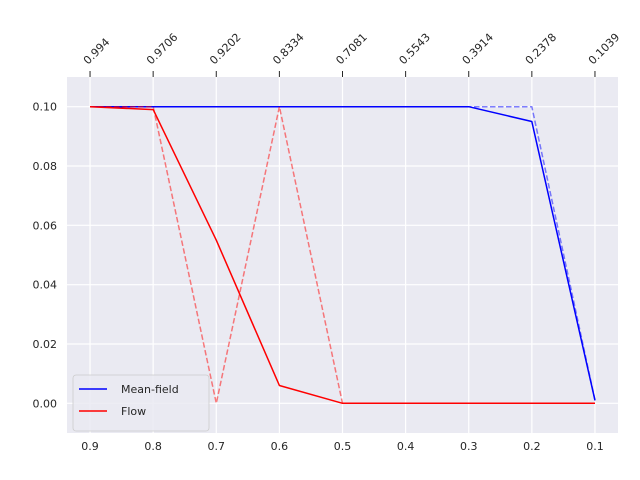 Image resolution: width=640 pixels, height=480 pixels. Describe the element at coordinates (604, 49) in the screenshot. I see `top-tick-label: 0.1039` at that location.